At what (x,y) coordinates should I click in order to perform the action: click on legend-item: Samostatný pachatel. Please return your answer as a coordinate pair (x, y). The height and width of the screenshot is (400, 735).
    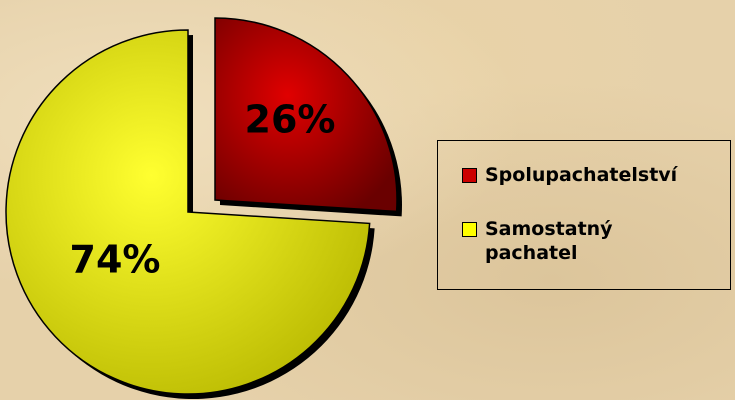
    Looking at the image, I should click on (591, 241).